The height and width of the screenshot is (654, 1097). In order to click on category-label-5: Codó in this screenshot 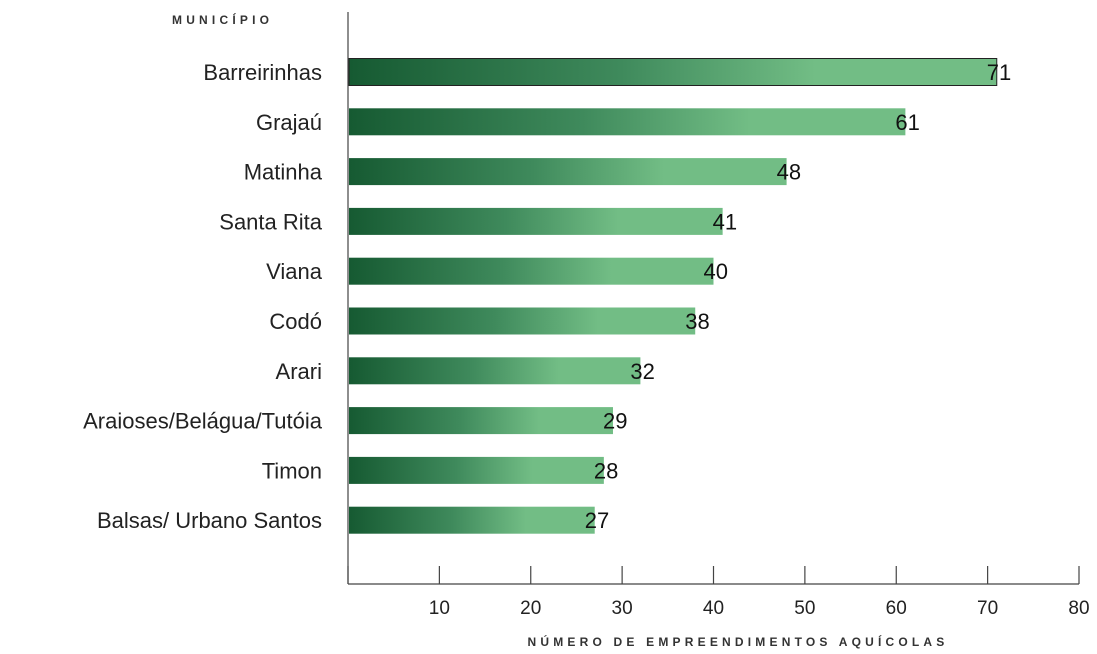, I will do `click(295, 321)`.